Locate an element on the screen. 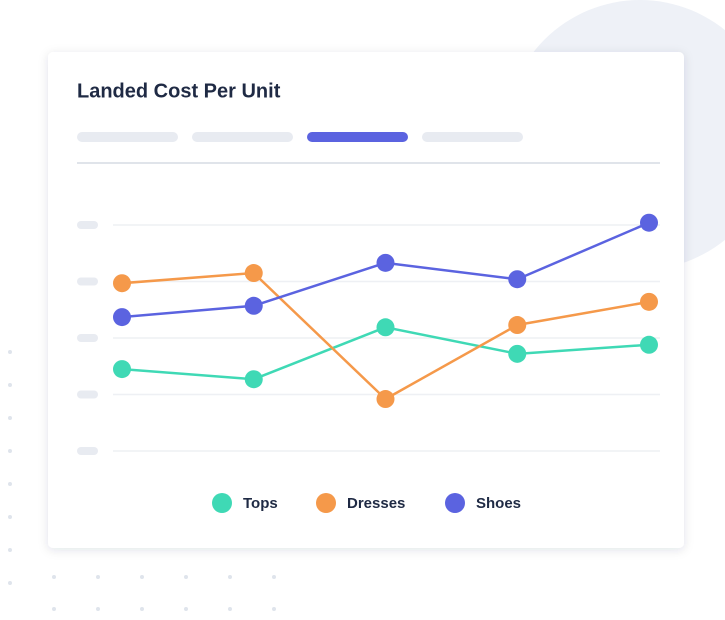  legend-label: Dresses is located at coordinates (376, 503).